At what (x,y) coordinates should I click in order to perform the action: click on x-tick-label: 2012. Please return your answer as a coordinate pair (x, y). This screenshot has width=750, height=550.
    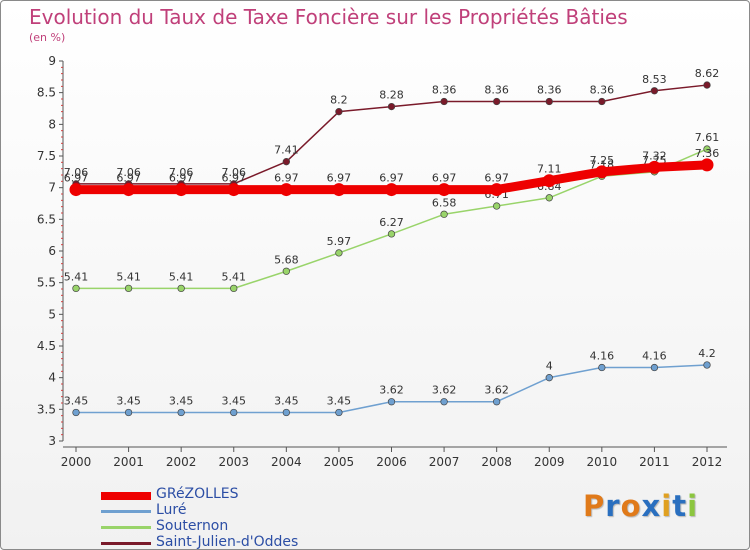
    Looking at the image, I should click on (707, 462).